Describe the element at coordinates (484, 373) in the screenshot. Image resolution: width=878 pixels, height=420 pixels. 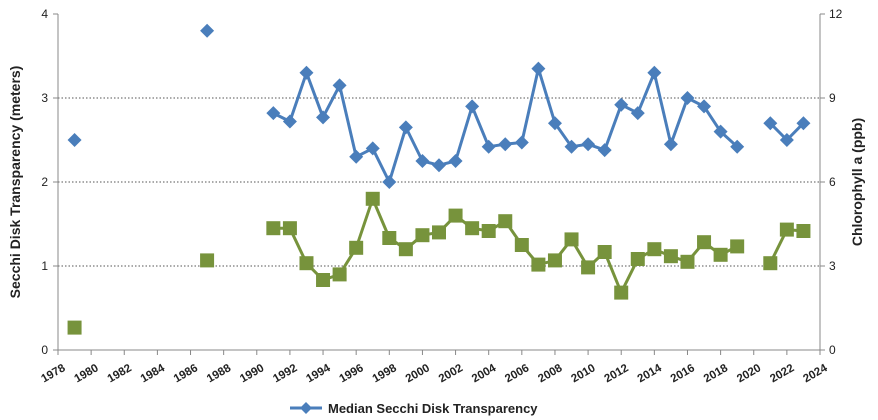
I see `x-tick-label: 2004` at that location.